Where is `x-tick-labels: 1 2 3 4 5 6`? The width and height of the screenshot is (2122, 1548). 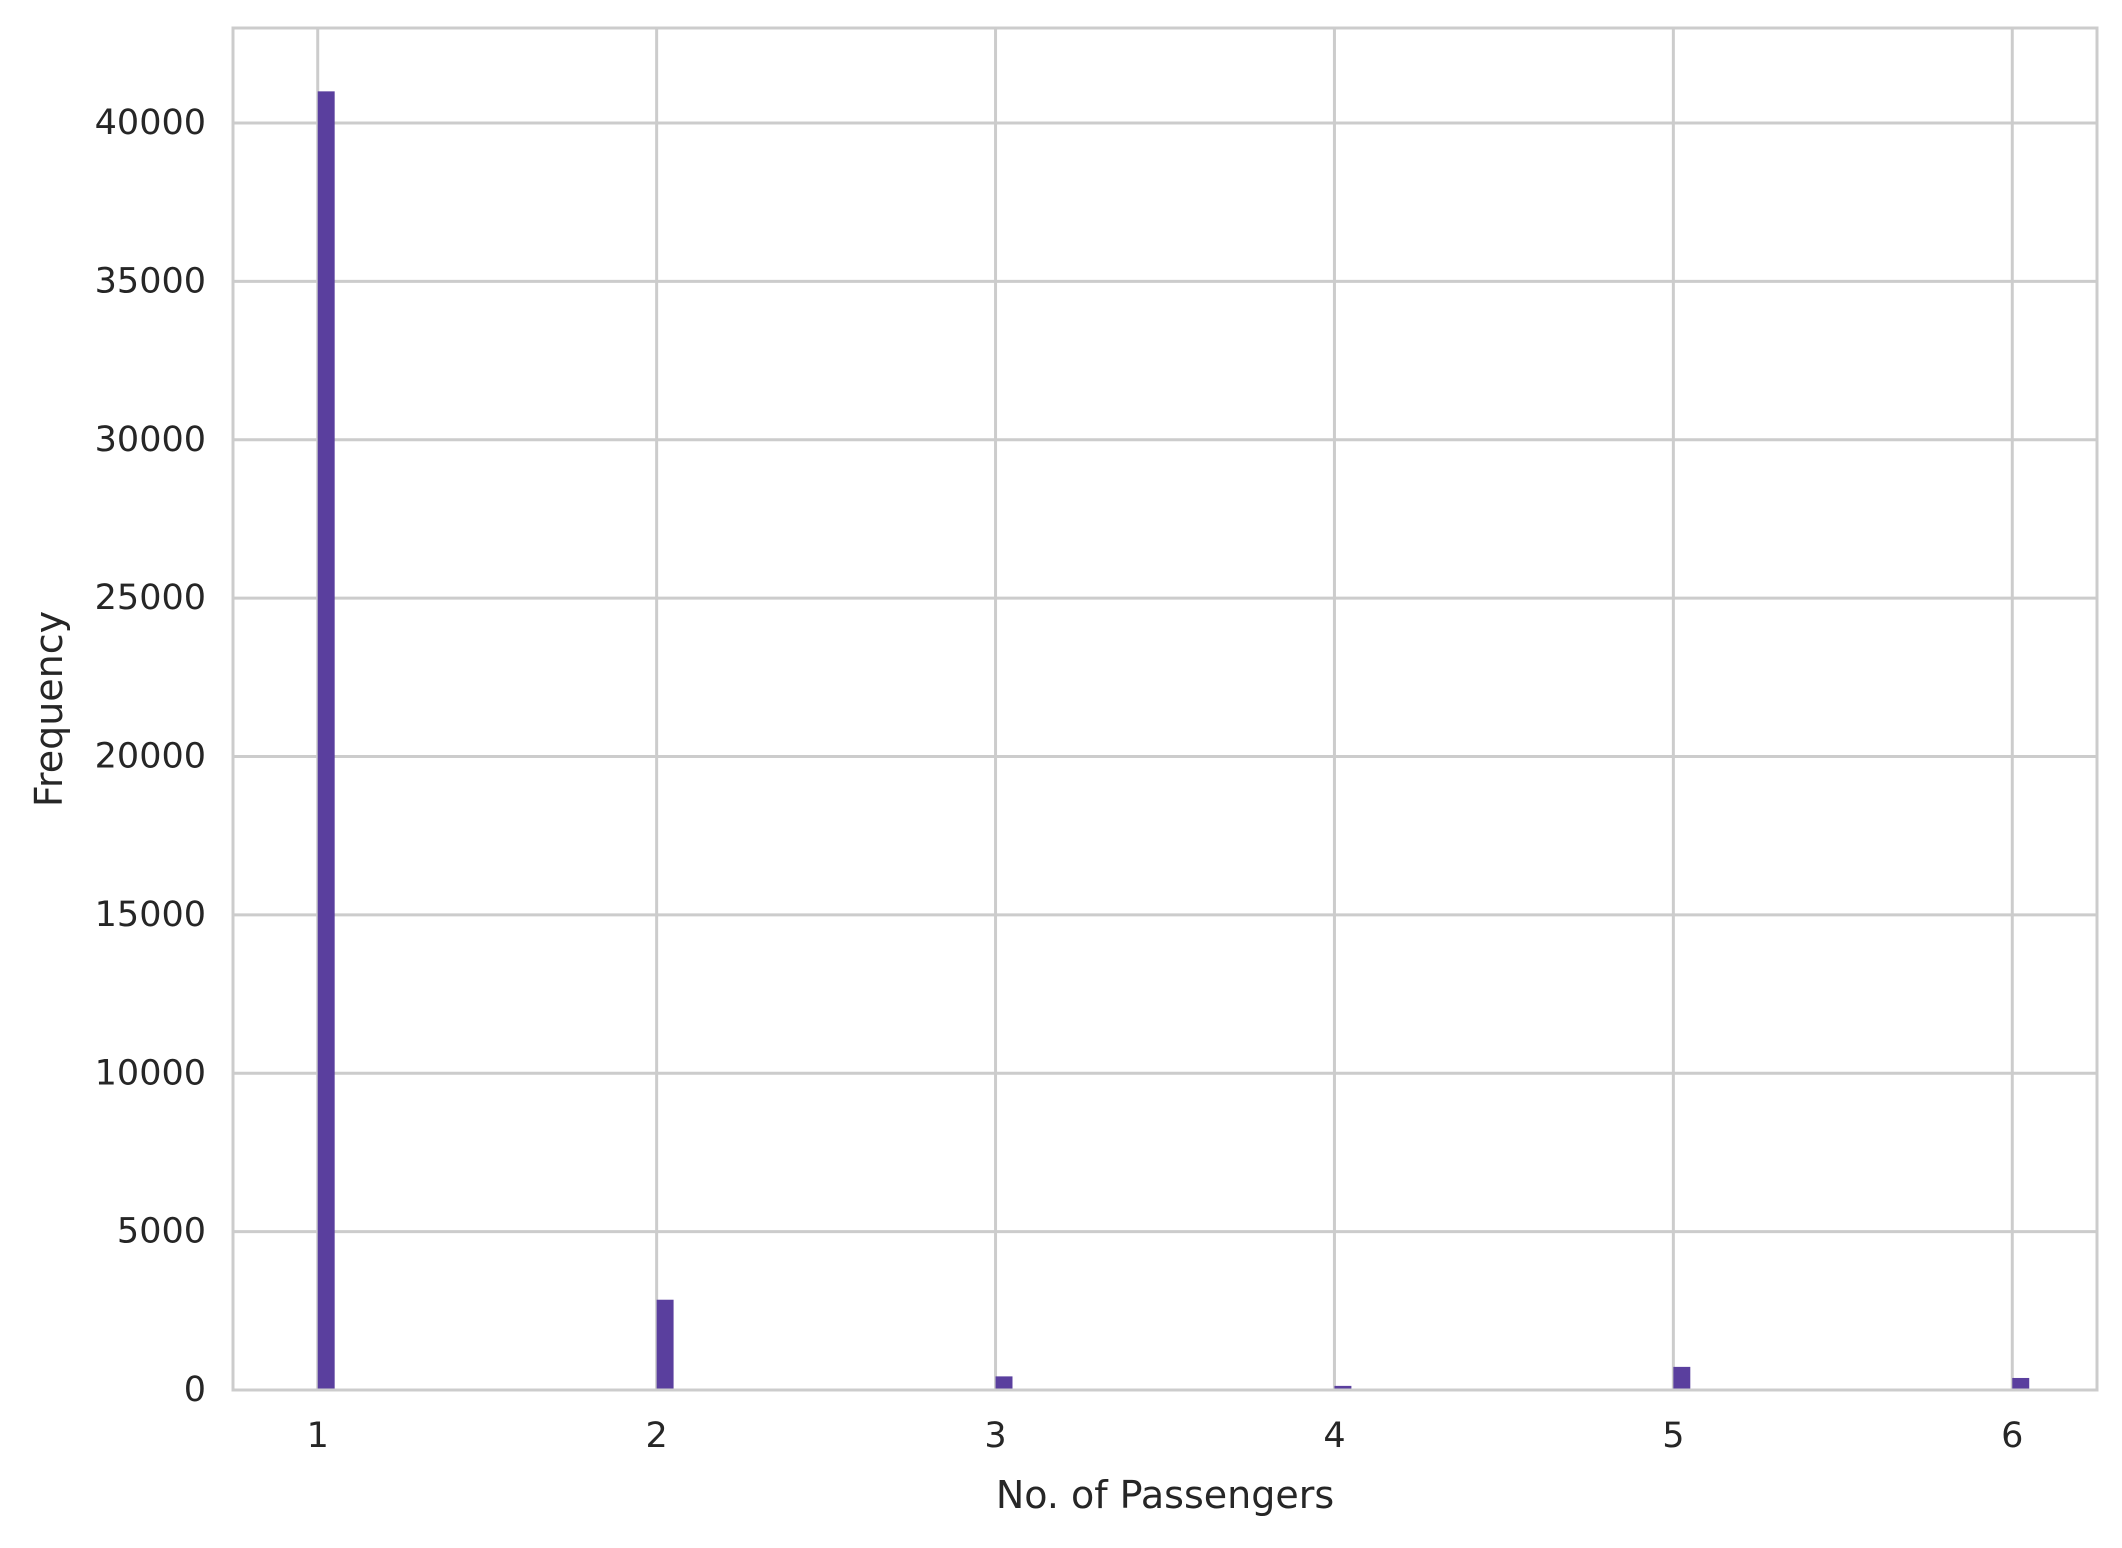
x-tick-labels: 1 2 3 4 5 6 is located at coordinates (1165, 1436).